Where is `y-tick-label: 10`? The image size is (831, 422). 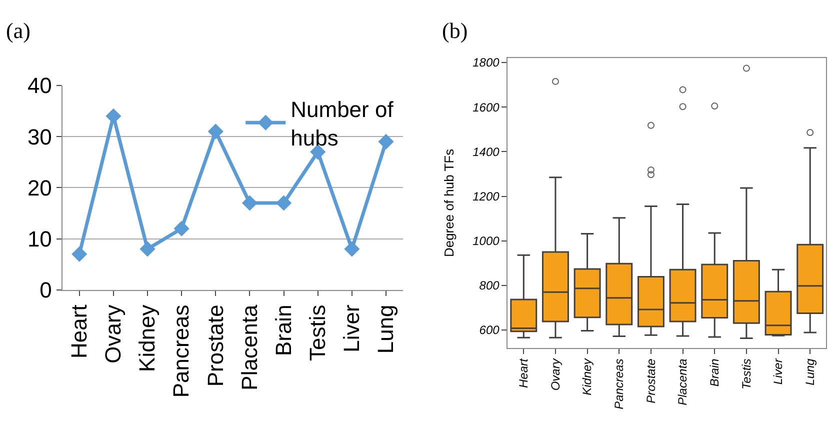 y-tick-label: 10 is located at coordinates (39, 239).